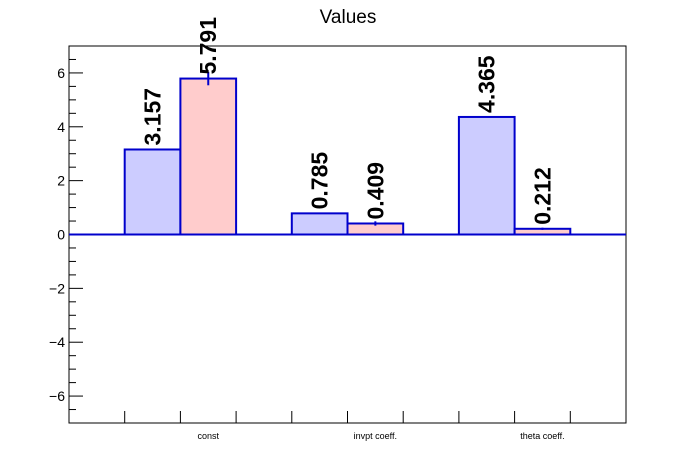 The image size is (696, 472). Describe the element at coordinates (487, 84) in the screenshot. I see `value-label: 4.365` at that location.